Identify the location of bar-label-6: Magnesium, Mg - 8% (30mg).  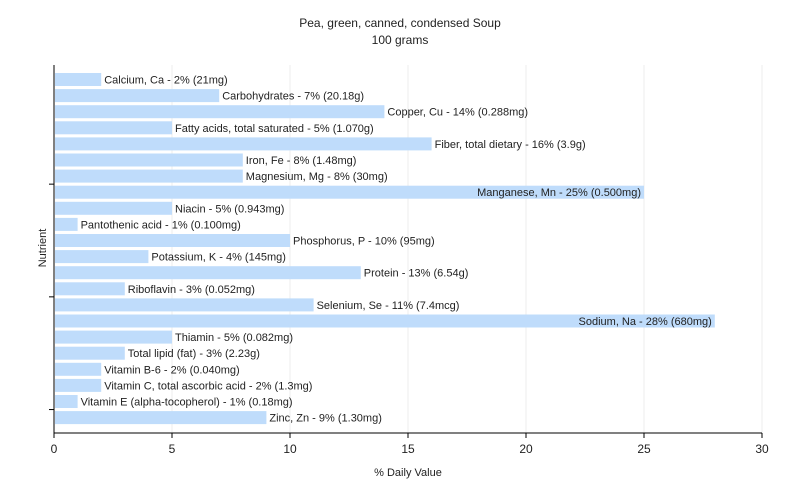
(317, 177).